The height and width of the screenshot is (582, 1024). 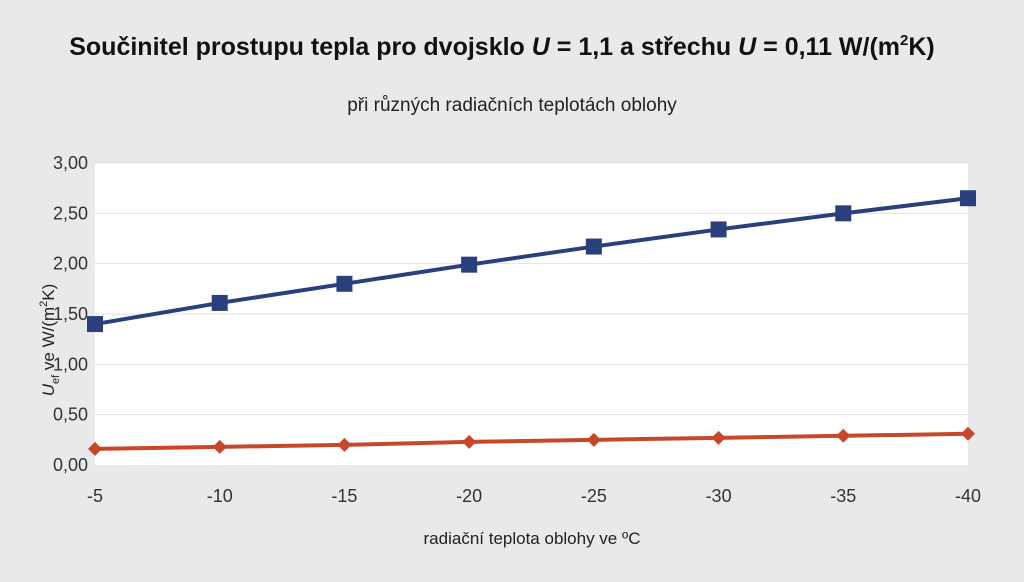 I want to click on title-part: Součinitel prostupu tepla pro dvojsklo, so click(x=300, y=47).